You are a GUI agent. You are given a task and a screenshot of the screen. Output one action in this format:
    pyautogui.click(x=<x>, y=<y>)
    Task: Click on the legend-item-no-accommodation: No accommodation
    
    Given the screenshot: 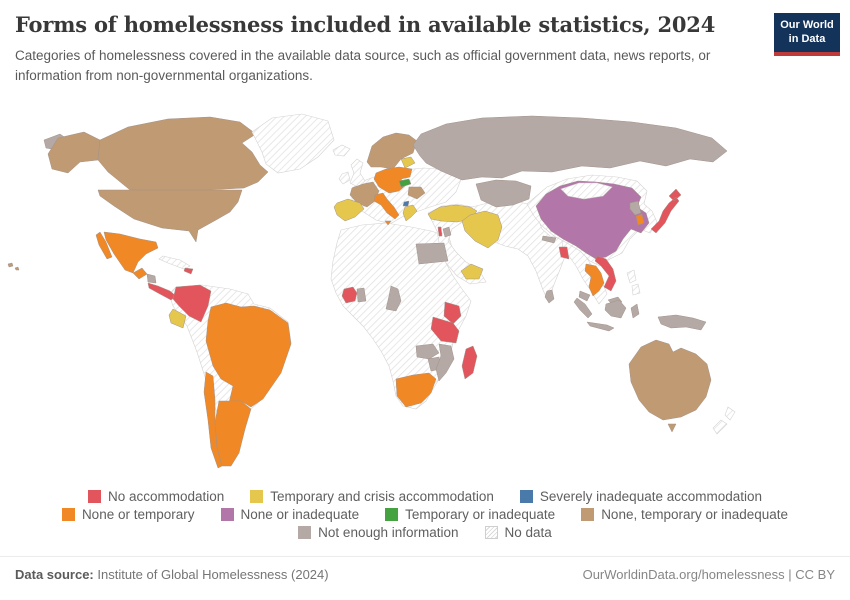 What is the action you would take?
    pyautogui.click(x=156, y=496)
    